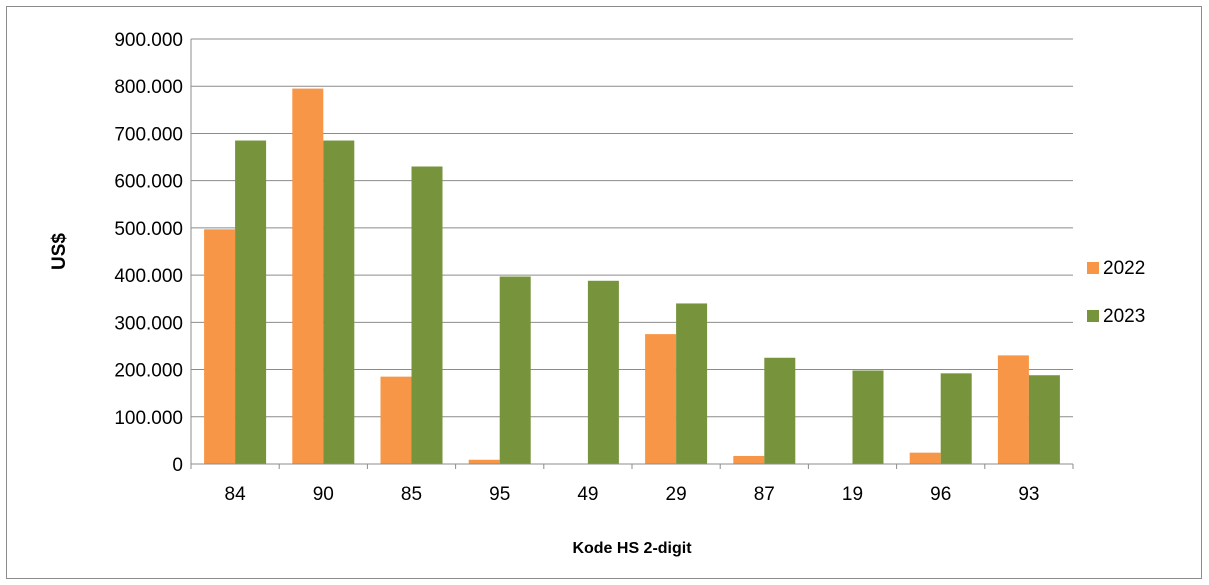 This screenshot has width=1209, height=585. I want to click on x-tick-labels: 84 90 85 95 49 29 87 19 96 93, so click(632, 494).